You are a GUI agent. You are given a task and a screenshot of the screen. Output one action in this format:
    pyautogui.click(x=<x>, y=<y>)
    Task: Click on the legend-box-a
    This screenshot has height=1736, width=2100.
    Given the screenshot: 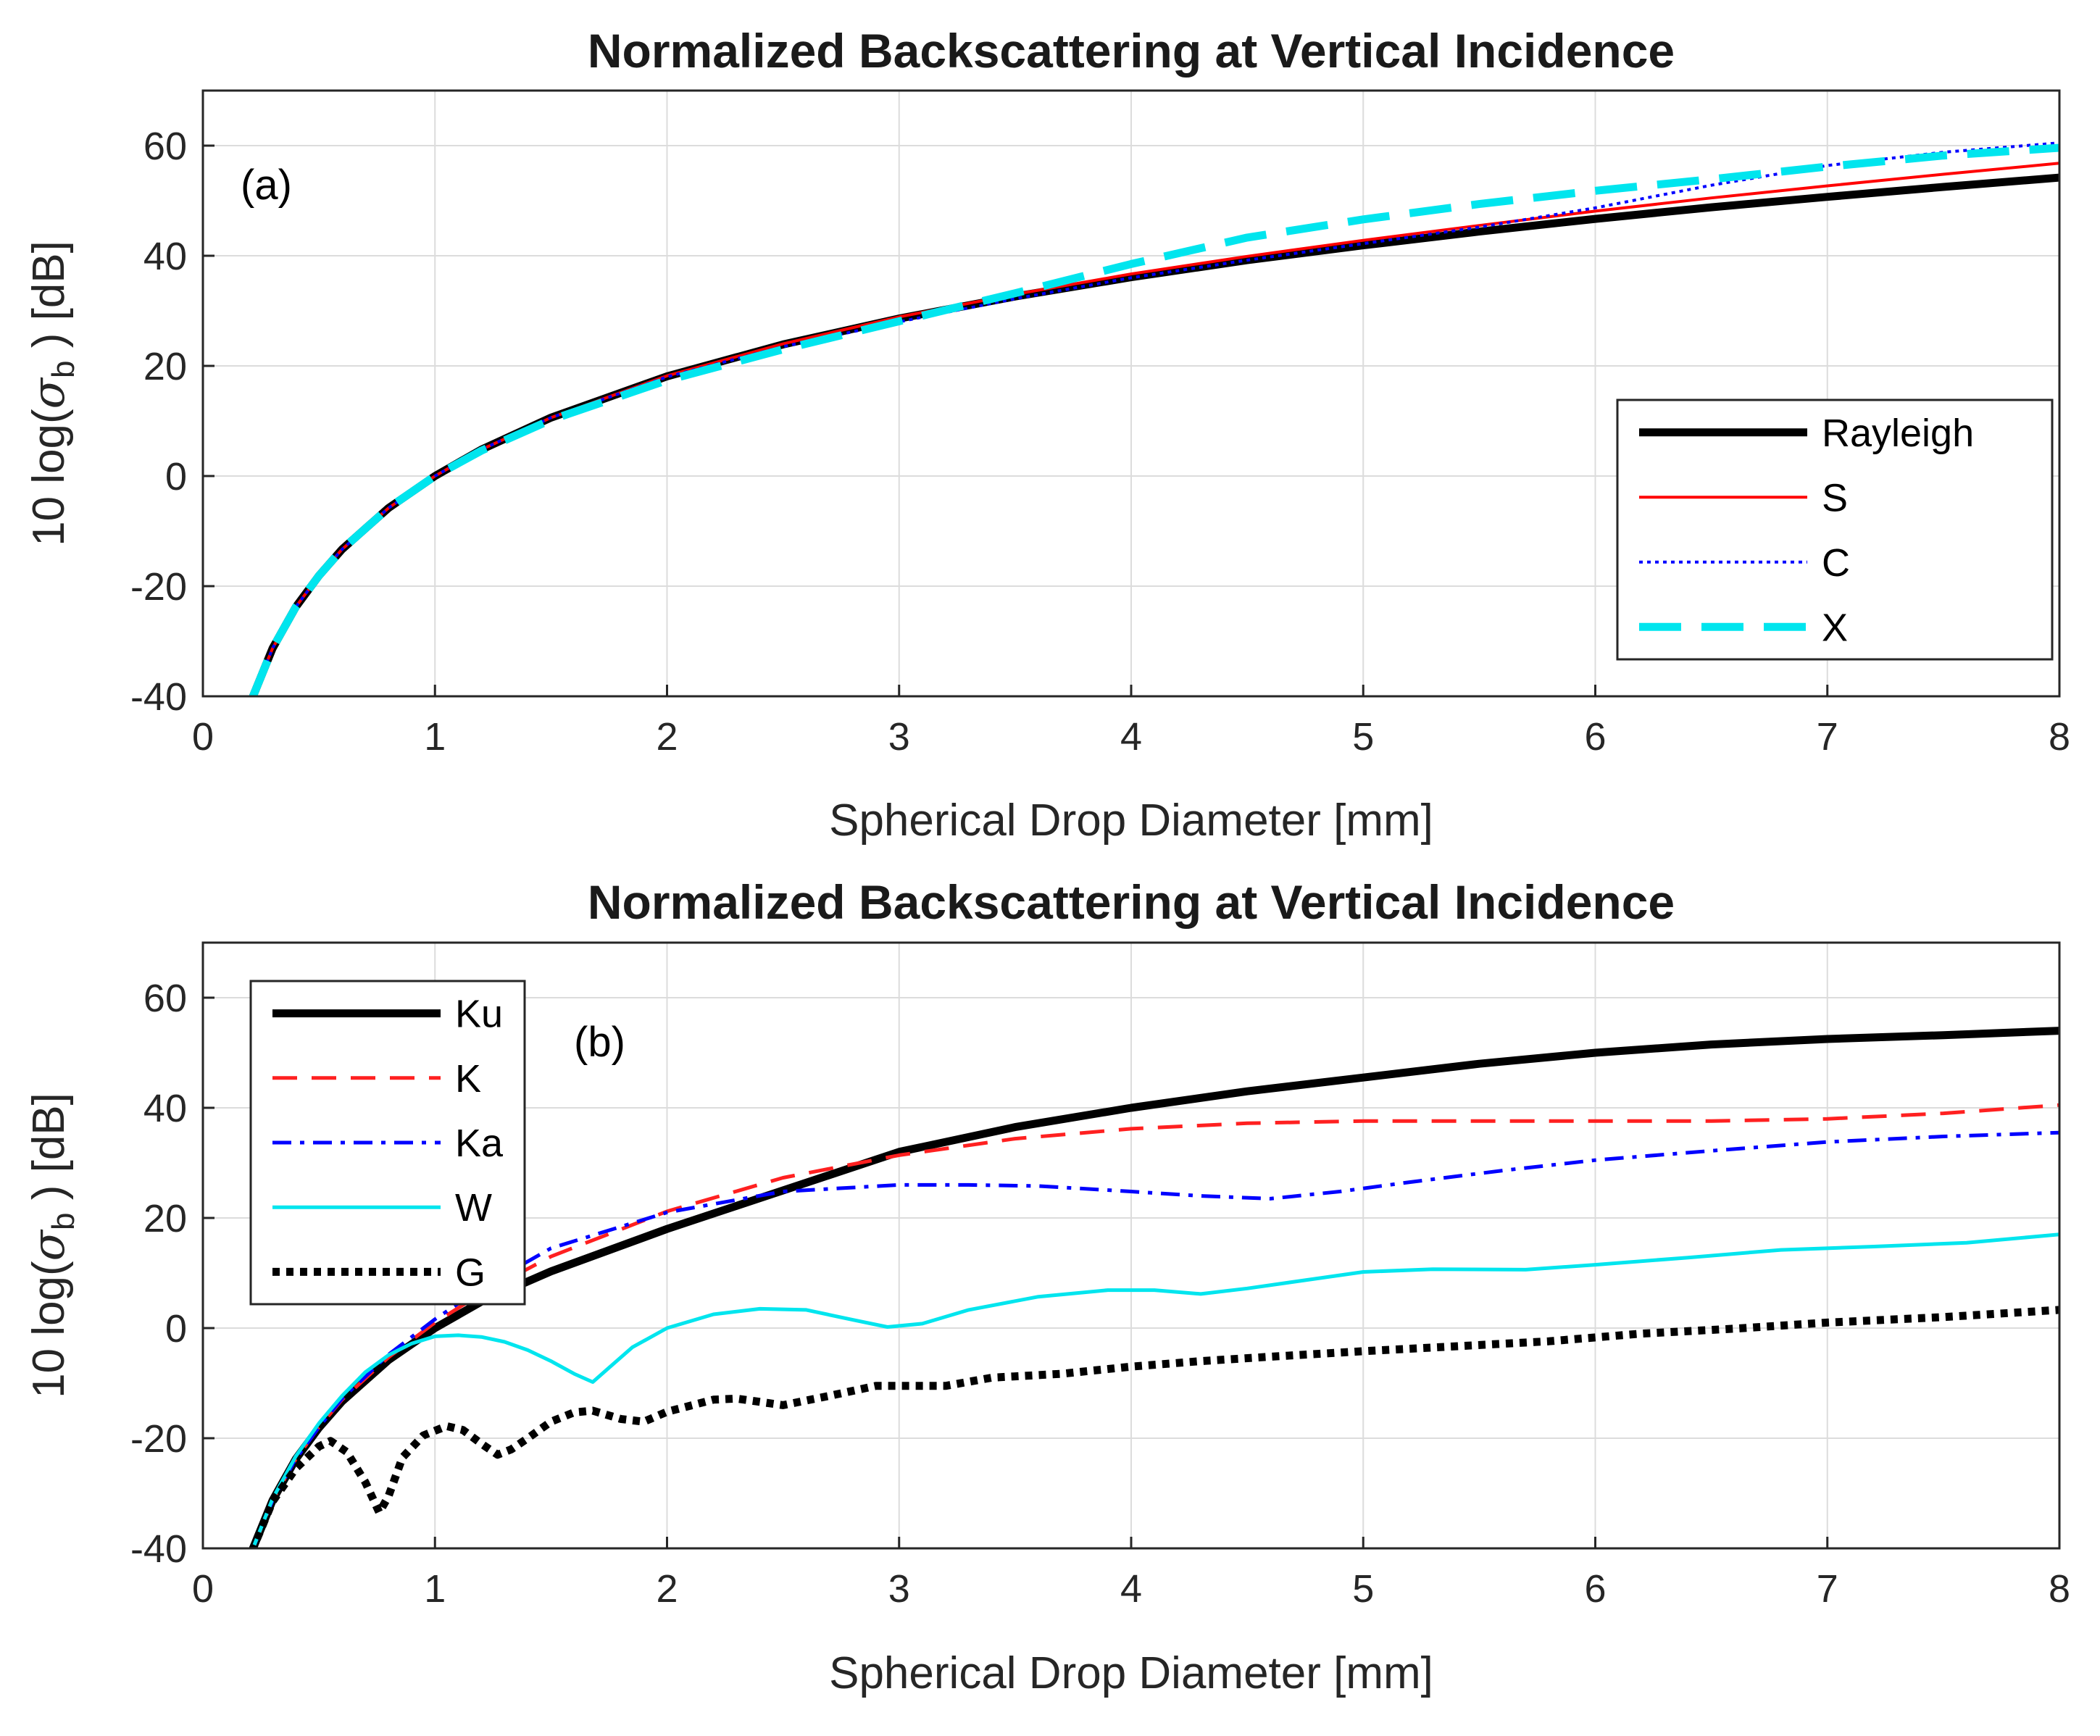 What is the action you would take?
    pyautogui.click(x=1835, y=529)
    